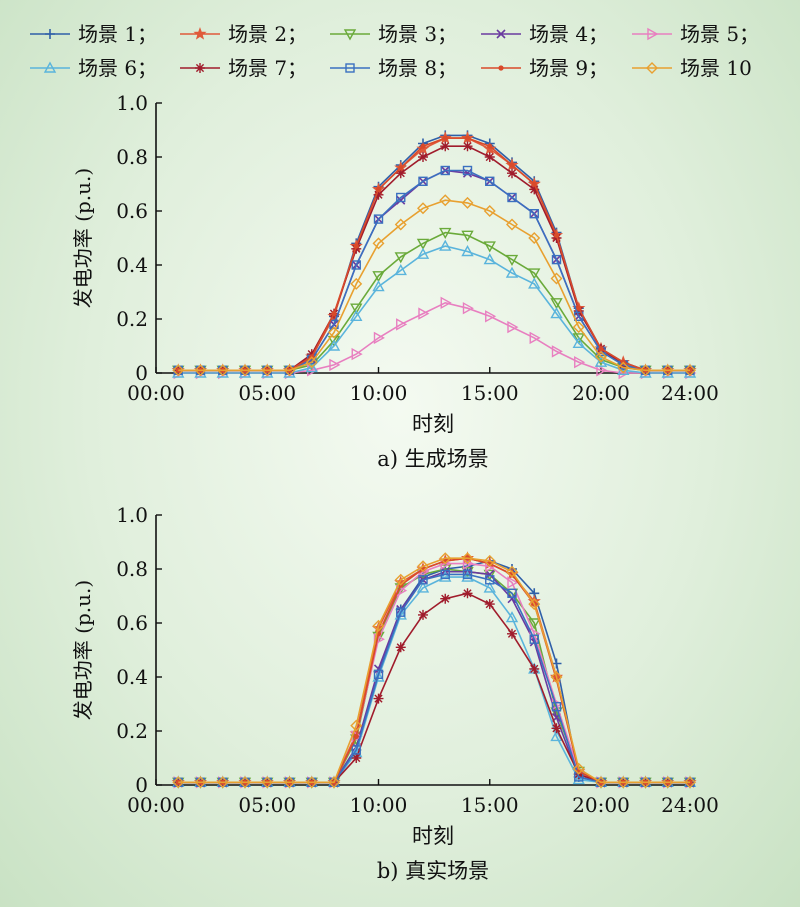  Describe the element at coordinates (93, 68) in the screenshot. I see `legend-entry-6: 场景 6；` at that location.